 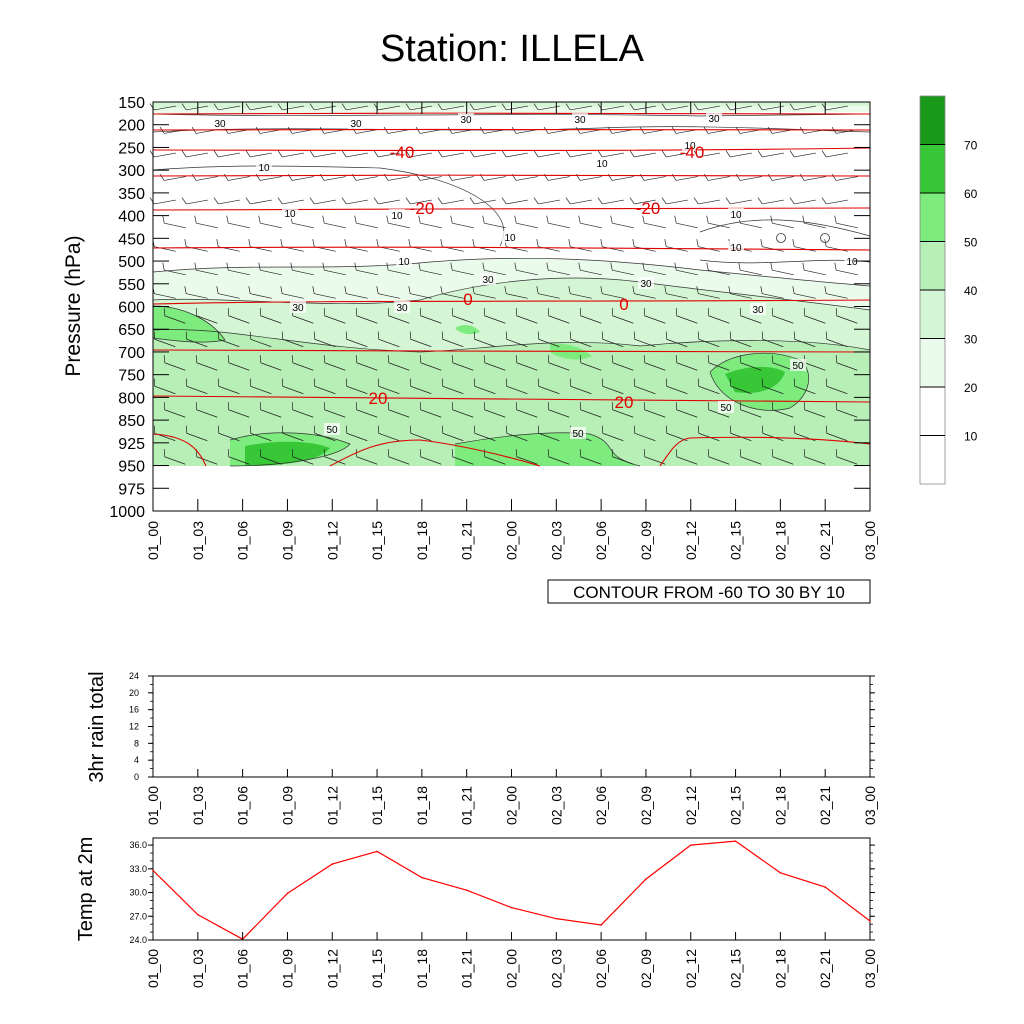 I want to click on humidity-contour-label: 10, so click(x=510, y=238).